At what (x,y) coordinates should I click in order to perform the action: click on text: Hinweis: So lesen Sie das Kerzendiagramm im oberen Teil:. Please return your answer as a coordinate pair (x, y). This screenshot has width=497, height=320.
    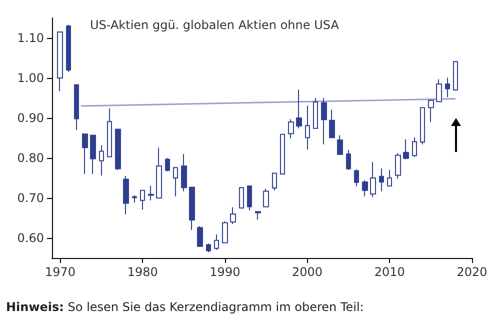
    Looking at the image, I should click on (185, 307).